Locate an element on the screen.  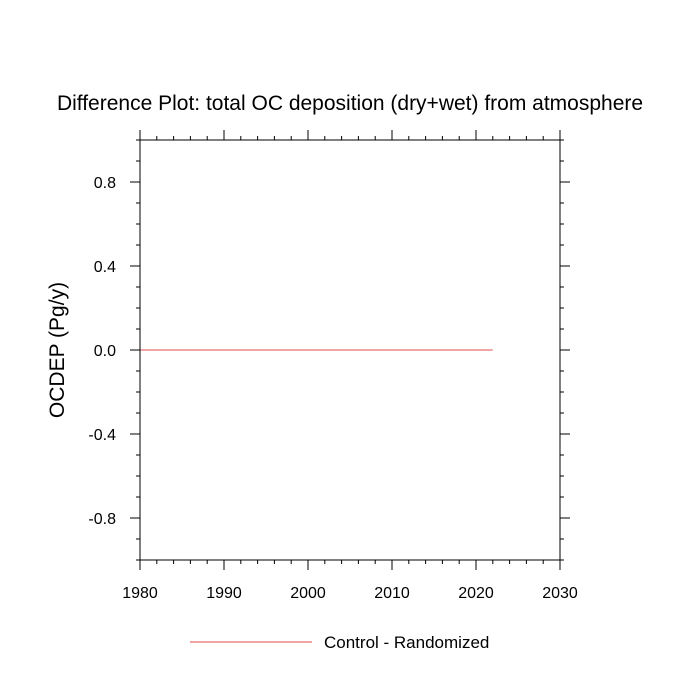
y-tick-label: -0.4 is located at coordinates (102, 435).